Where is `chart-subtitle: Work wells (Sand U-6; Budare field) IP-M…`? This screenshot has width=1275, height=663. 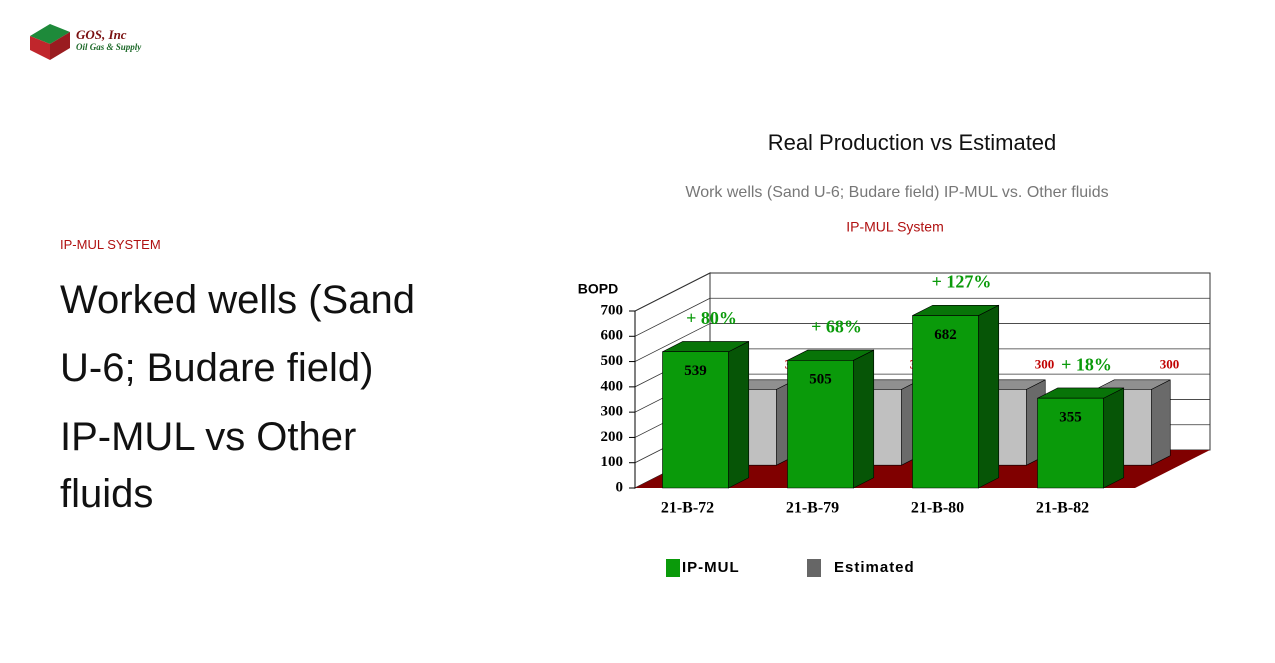
chart-subtitle: Work wells (Sand U-6; Budare field) IP-M… is located at coordinates (896, 192).